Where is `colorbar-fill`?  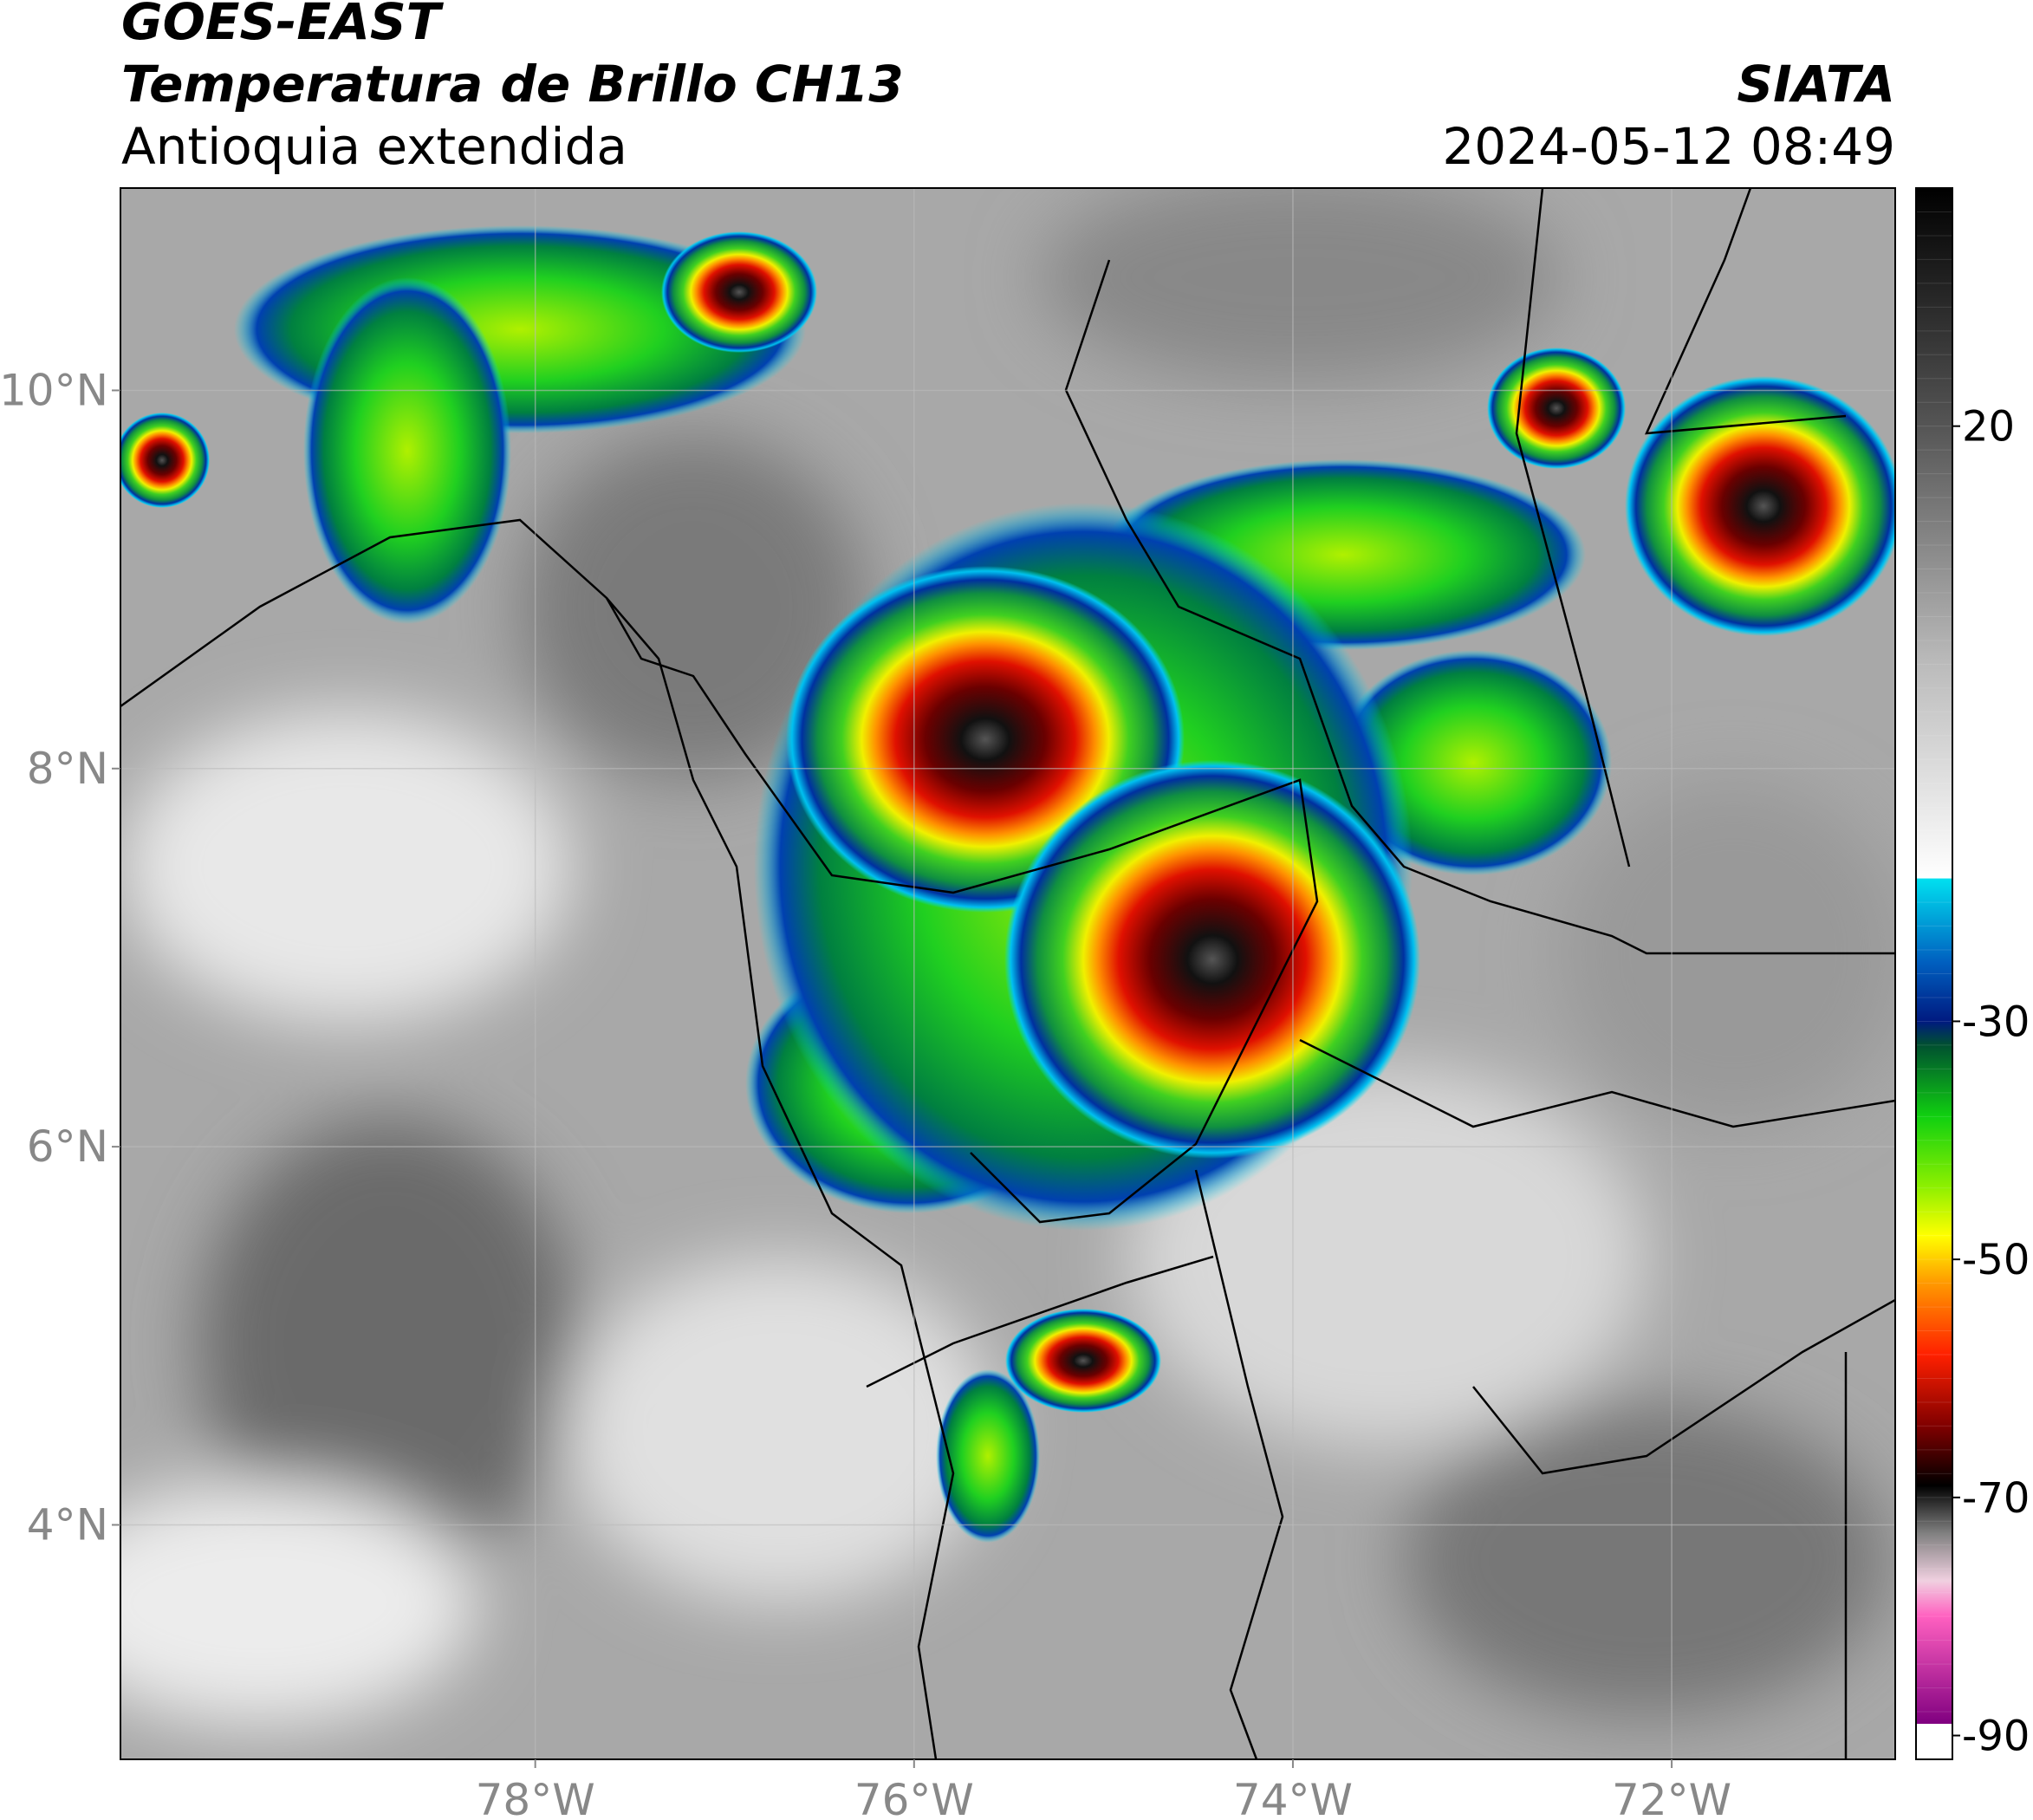 colorbar-fill is located at coordinates (1934, 973).